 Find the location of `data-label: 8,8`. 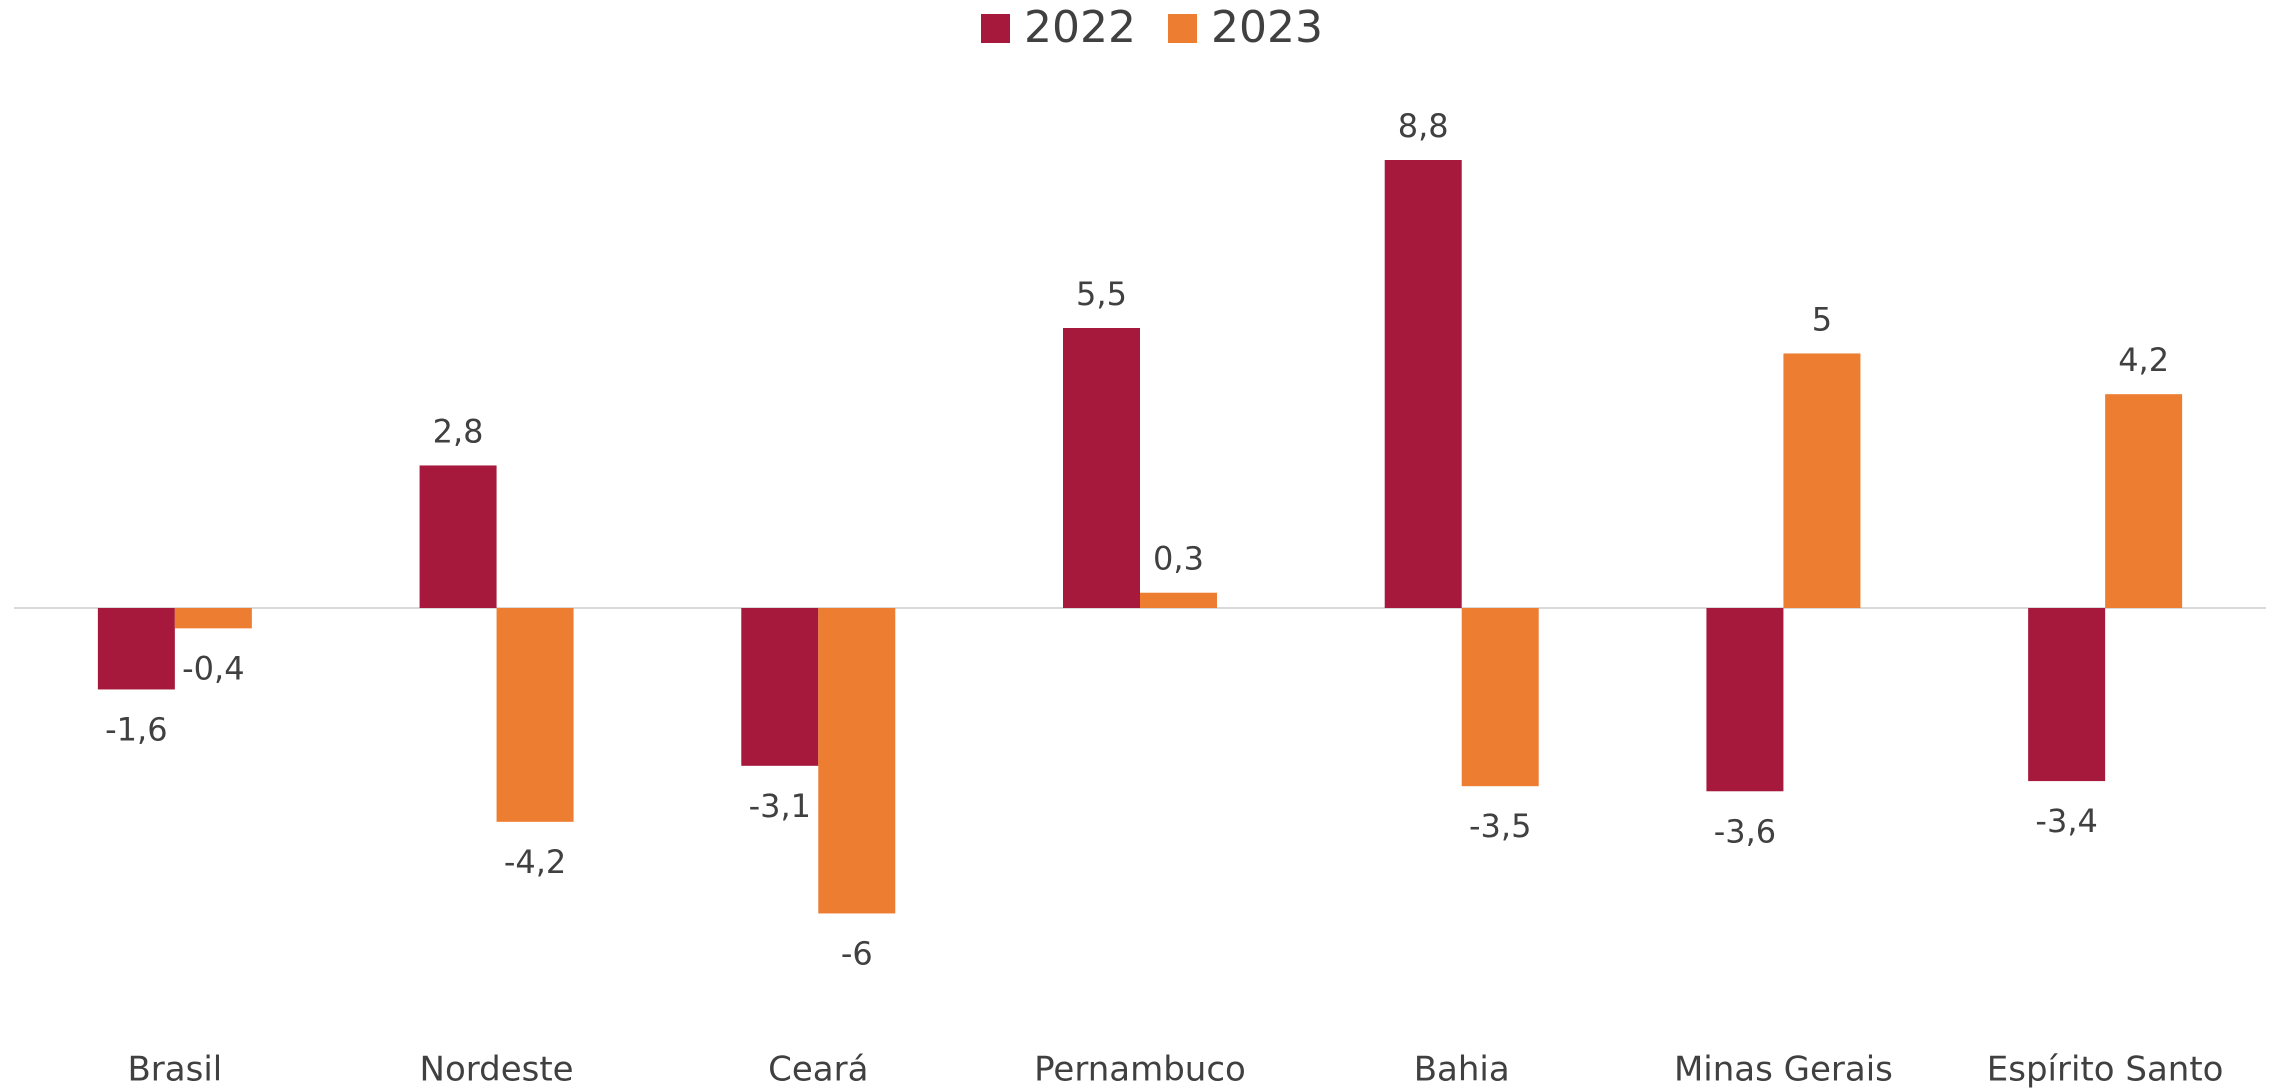

data-label: 8,8 is located at coordinates (1423, 126).